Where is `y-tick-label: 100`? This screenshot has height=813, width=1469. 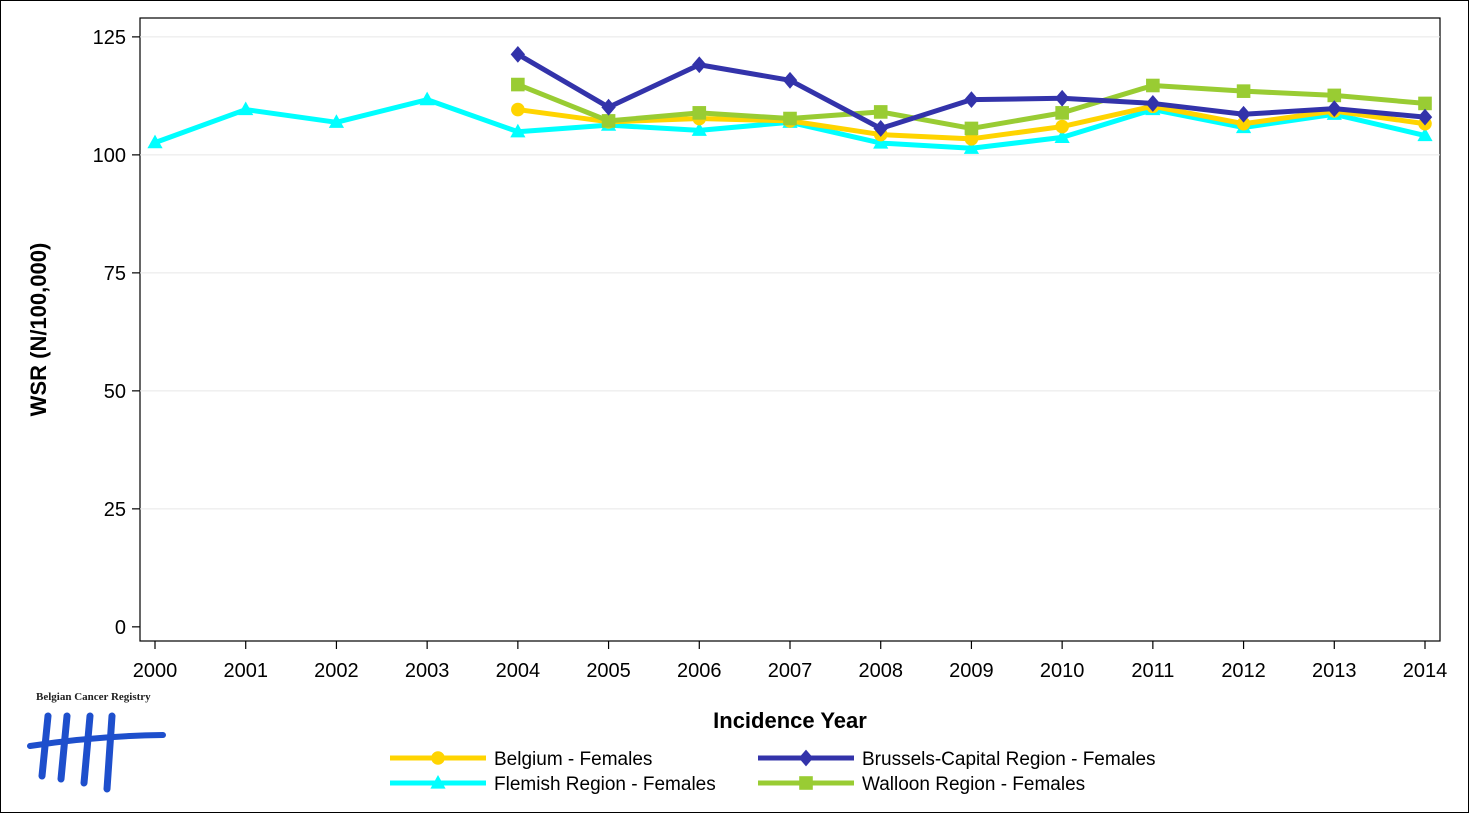 y-tick-label: 100 is located at coordinates (109, 156).